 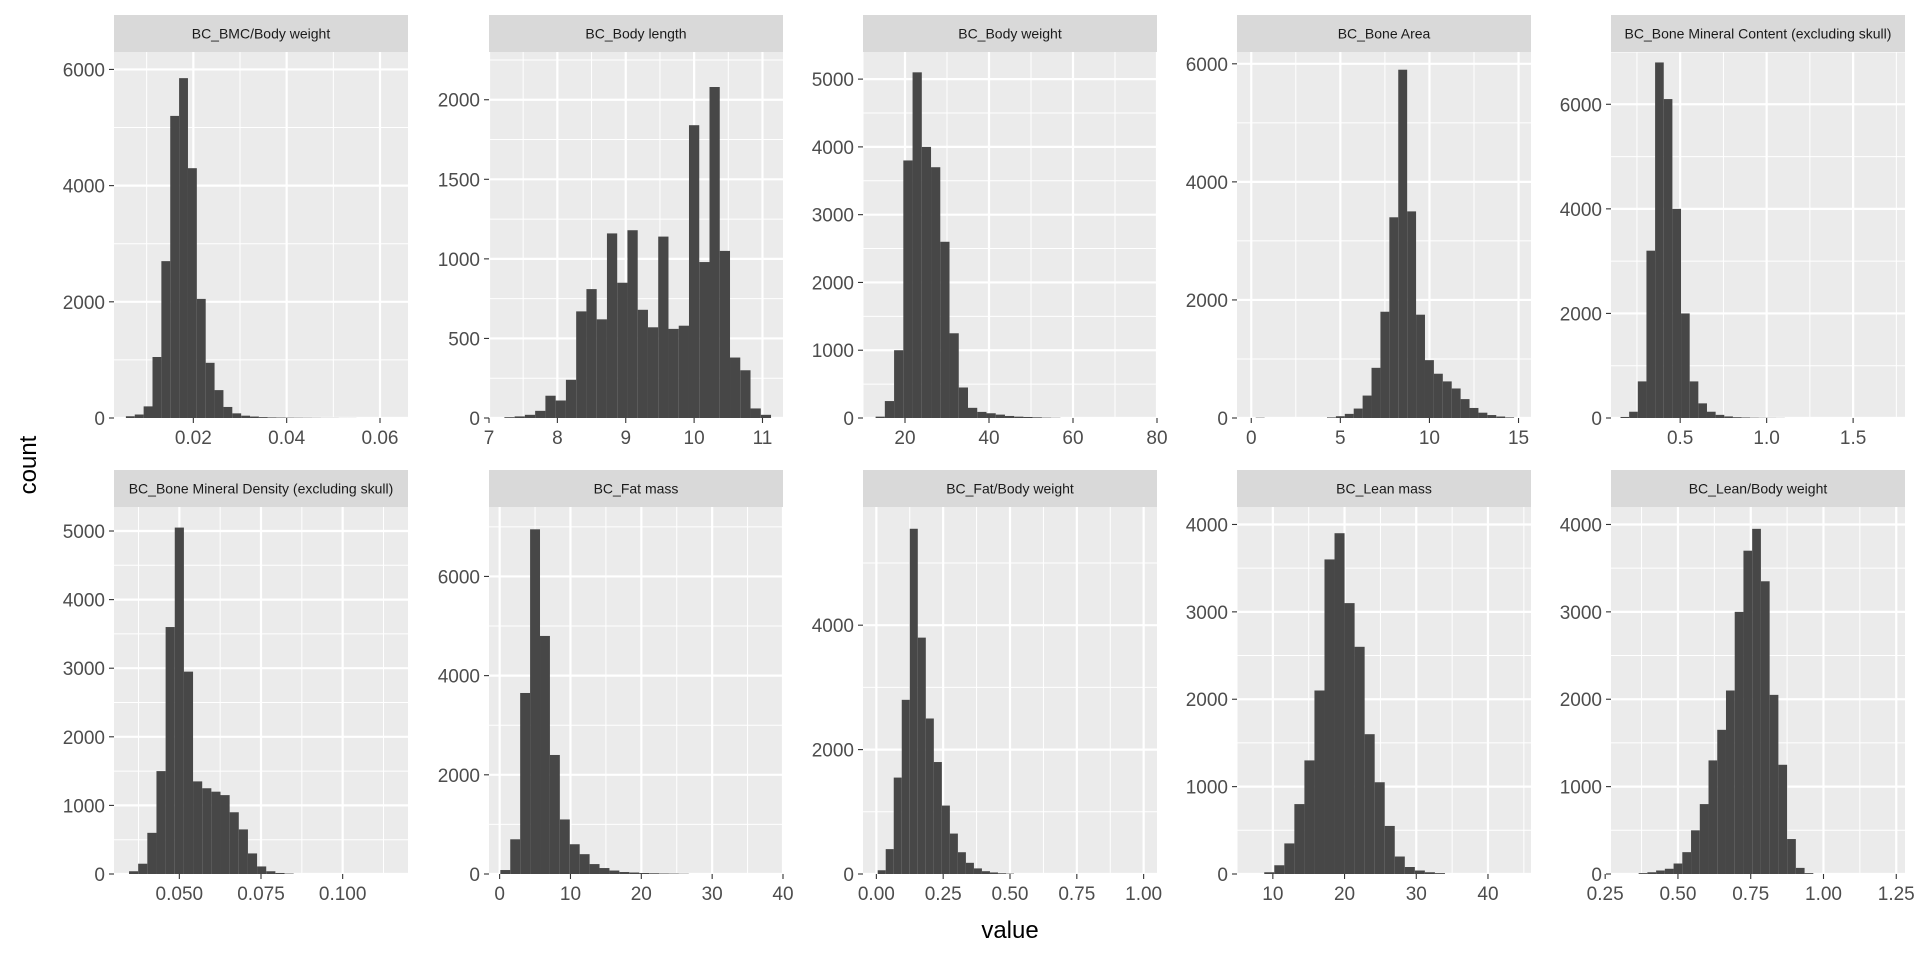 I want to click on x-tick-label: 40, so click(x=782, y=894).